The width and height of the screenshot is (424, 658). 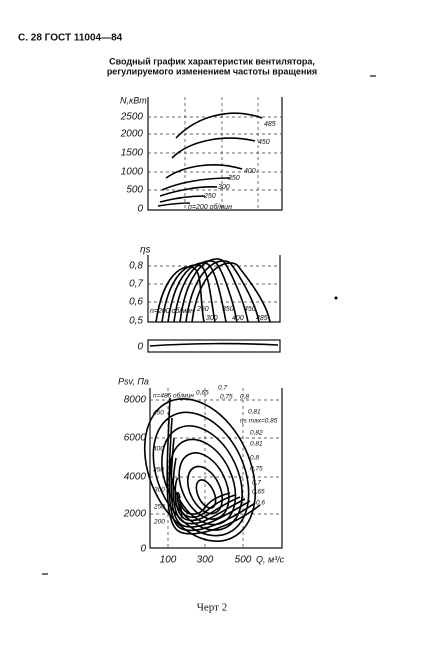 I want to click on x-axis-label: Q, м³/с, so click(x=270, y=559).